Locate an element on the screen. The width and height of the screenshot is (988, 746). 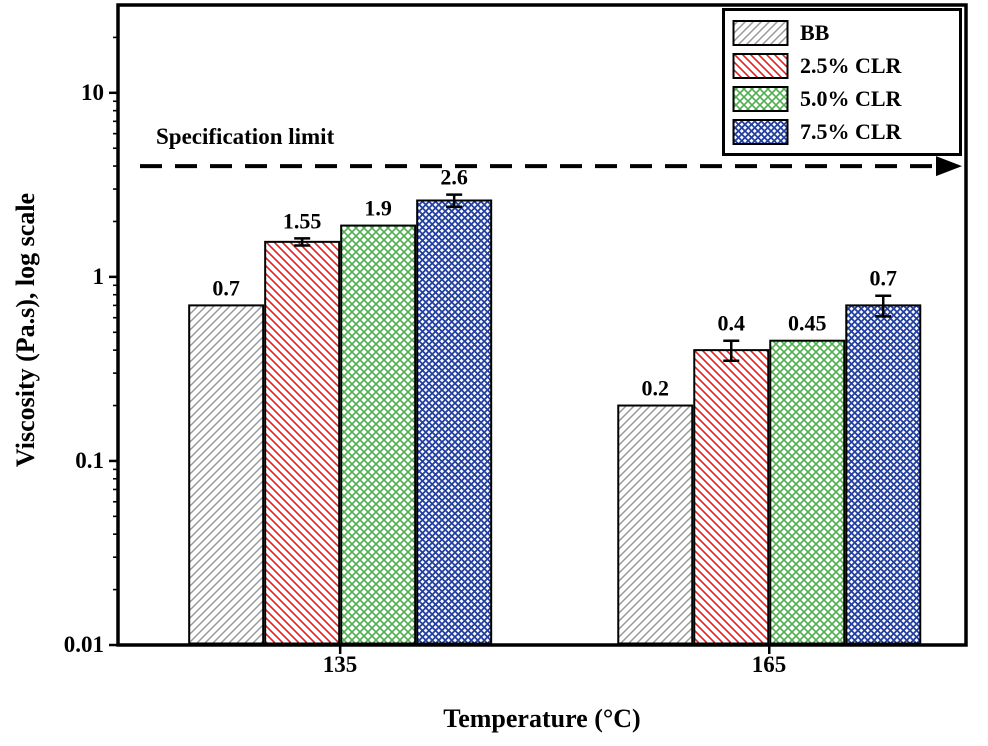
legend-item-7-5-clr: 7.5% CLR is located at coordinates (842, 131).